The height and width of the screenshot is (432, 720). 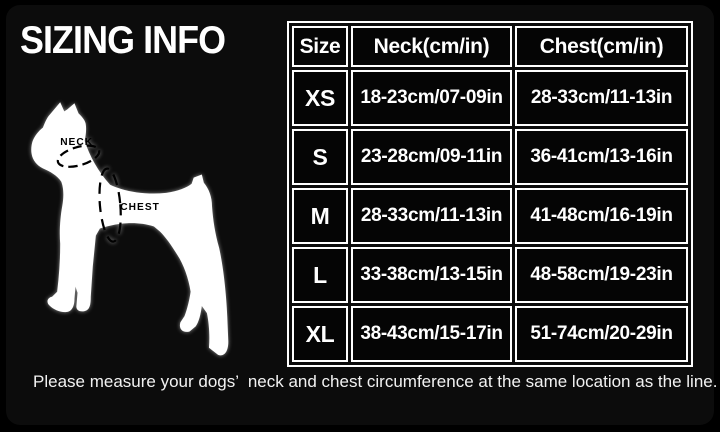 I want to click on header-size: Size, so click(x=320, y=46).